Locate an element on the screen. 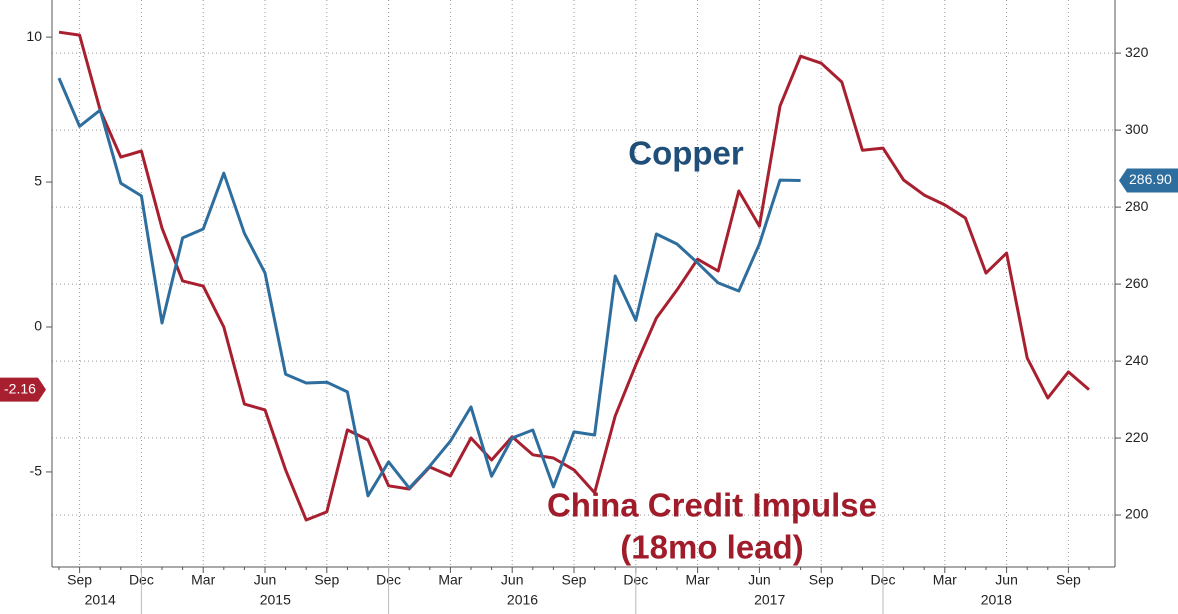  y2-tick-label: 240 is located at coordinates (1137, 360).